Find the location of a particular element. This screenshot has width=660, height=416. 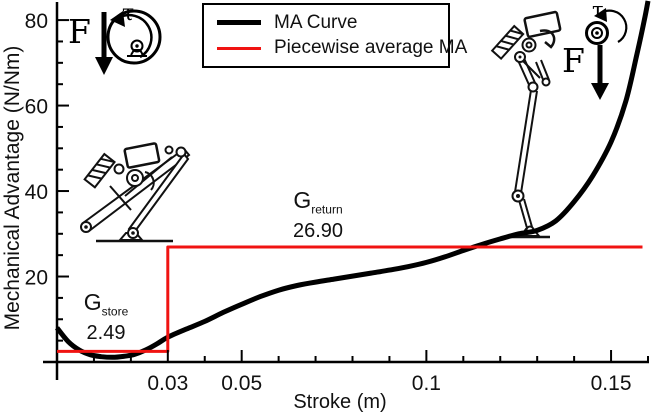

y-tick-label: 20 is located at coordinates (36, 278).